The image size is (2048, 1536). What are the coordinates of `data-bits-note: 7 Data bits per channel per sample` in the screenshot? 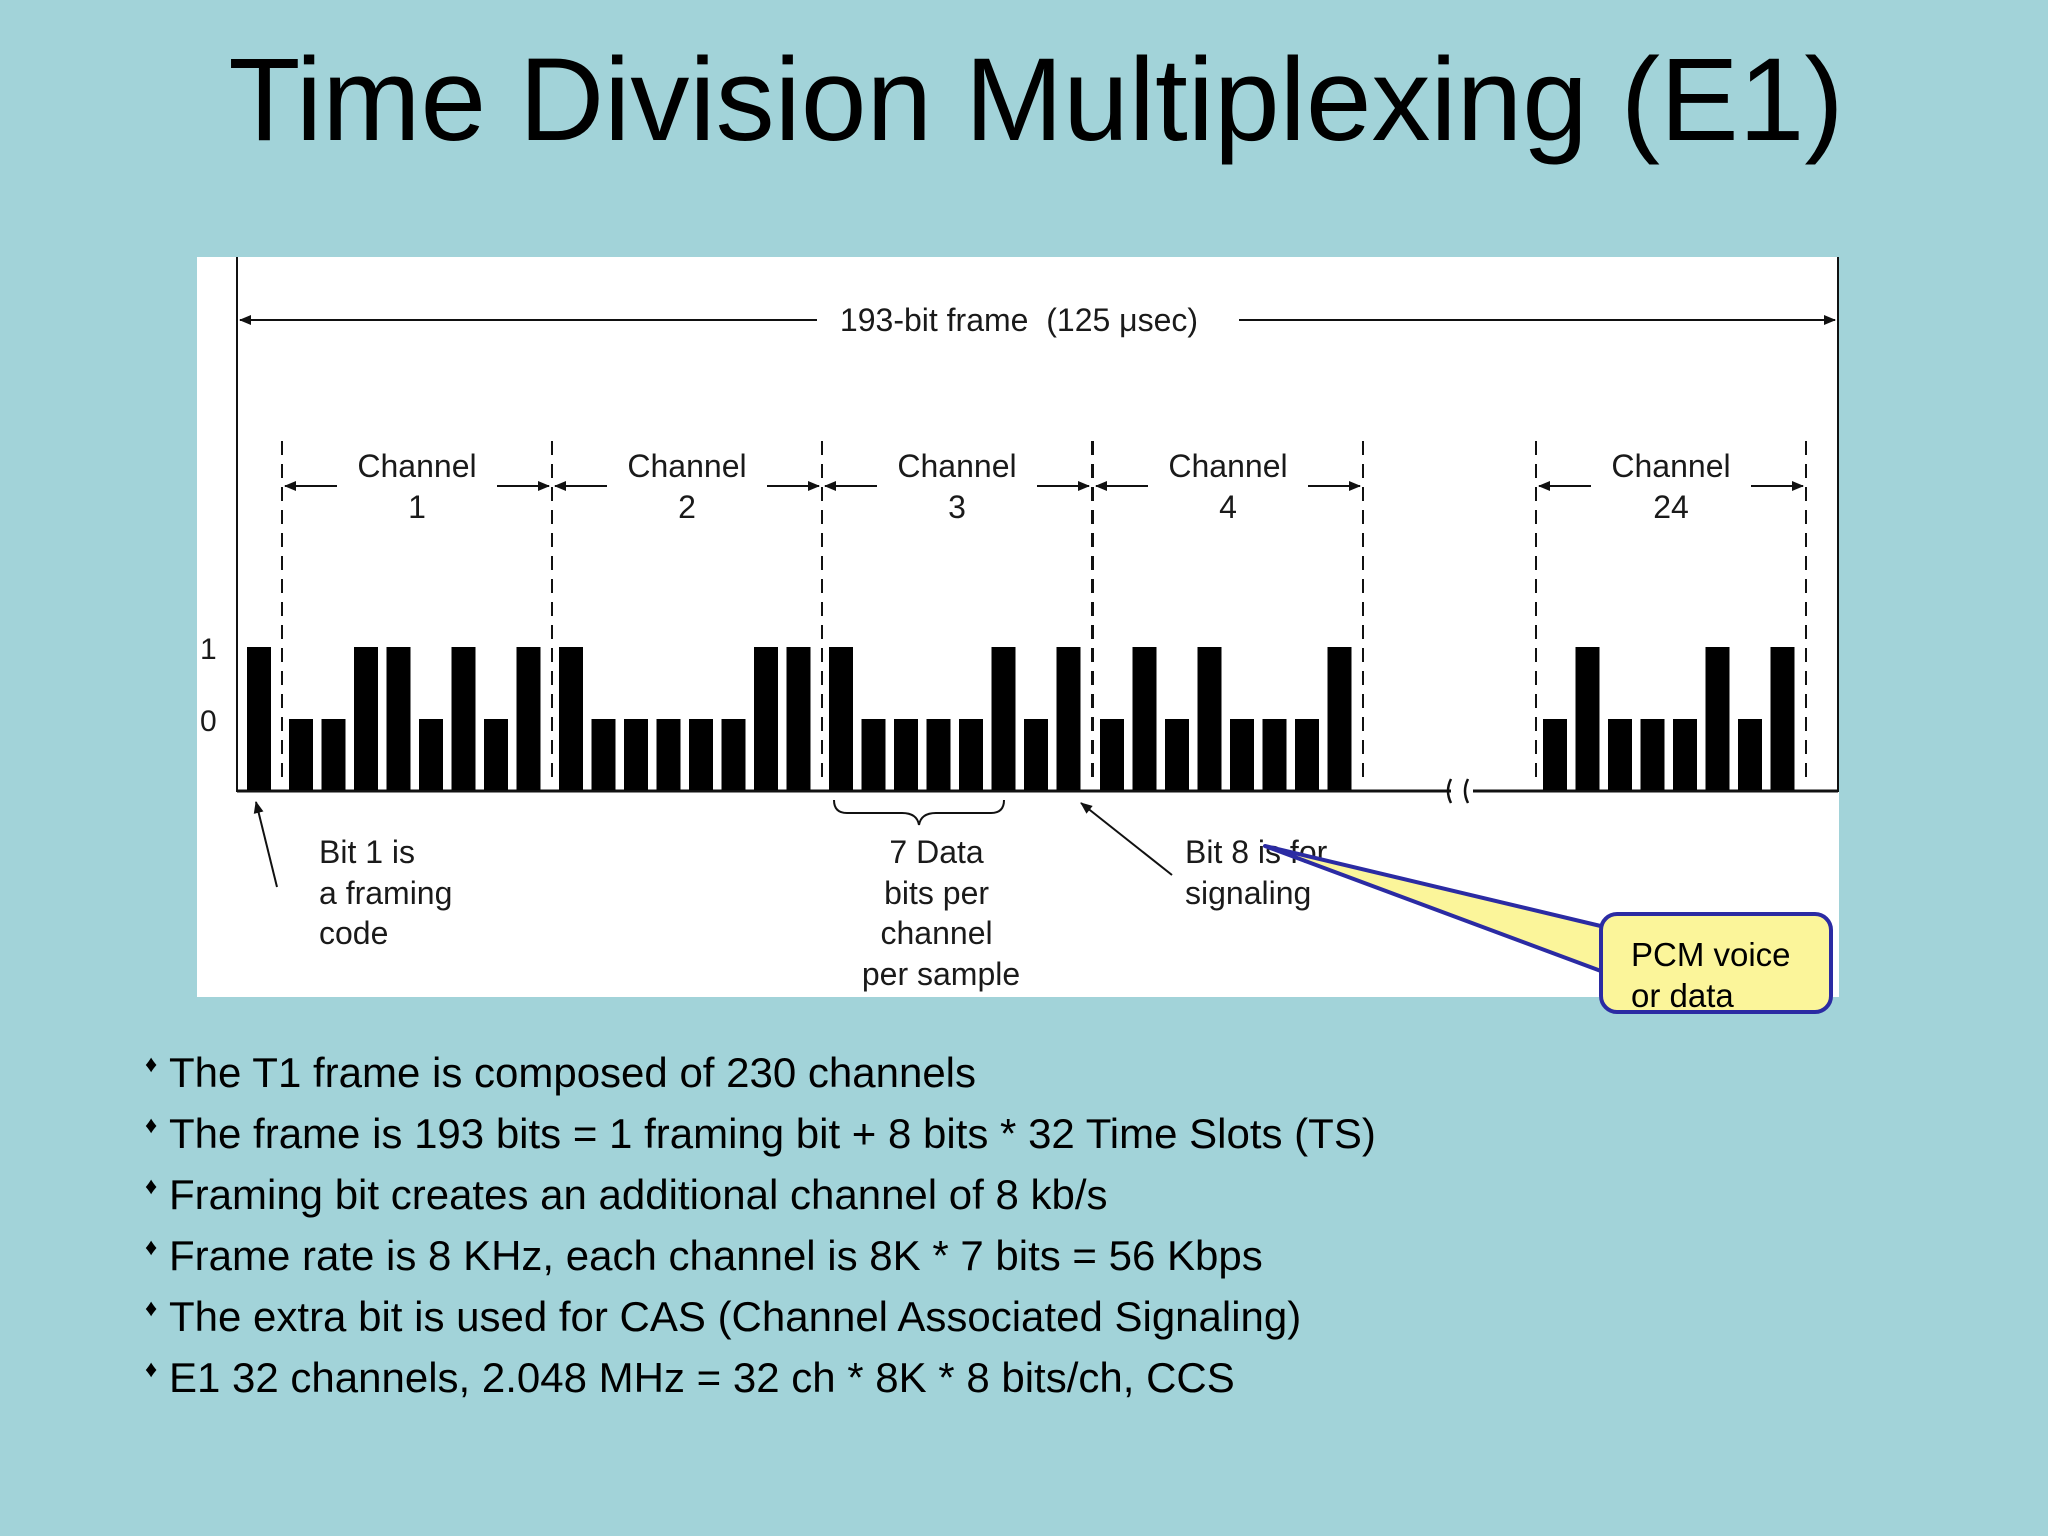 It's located at (941, 913).